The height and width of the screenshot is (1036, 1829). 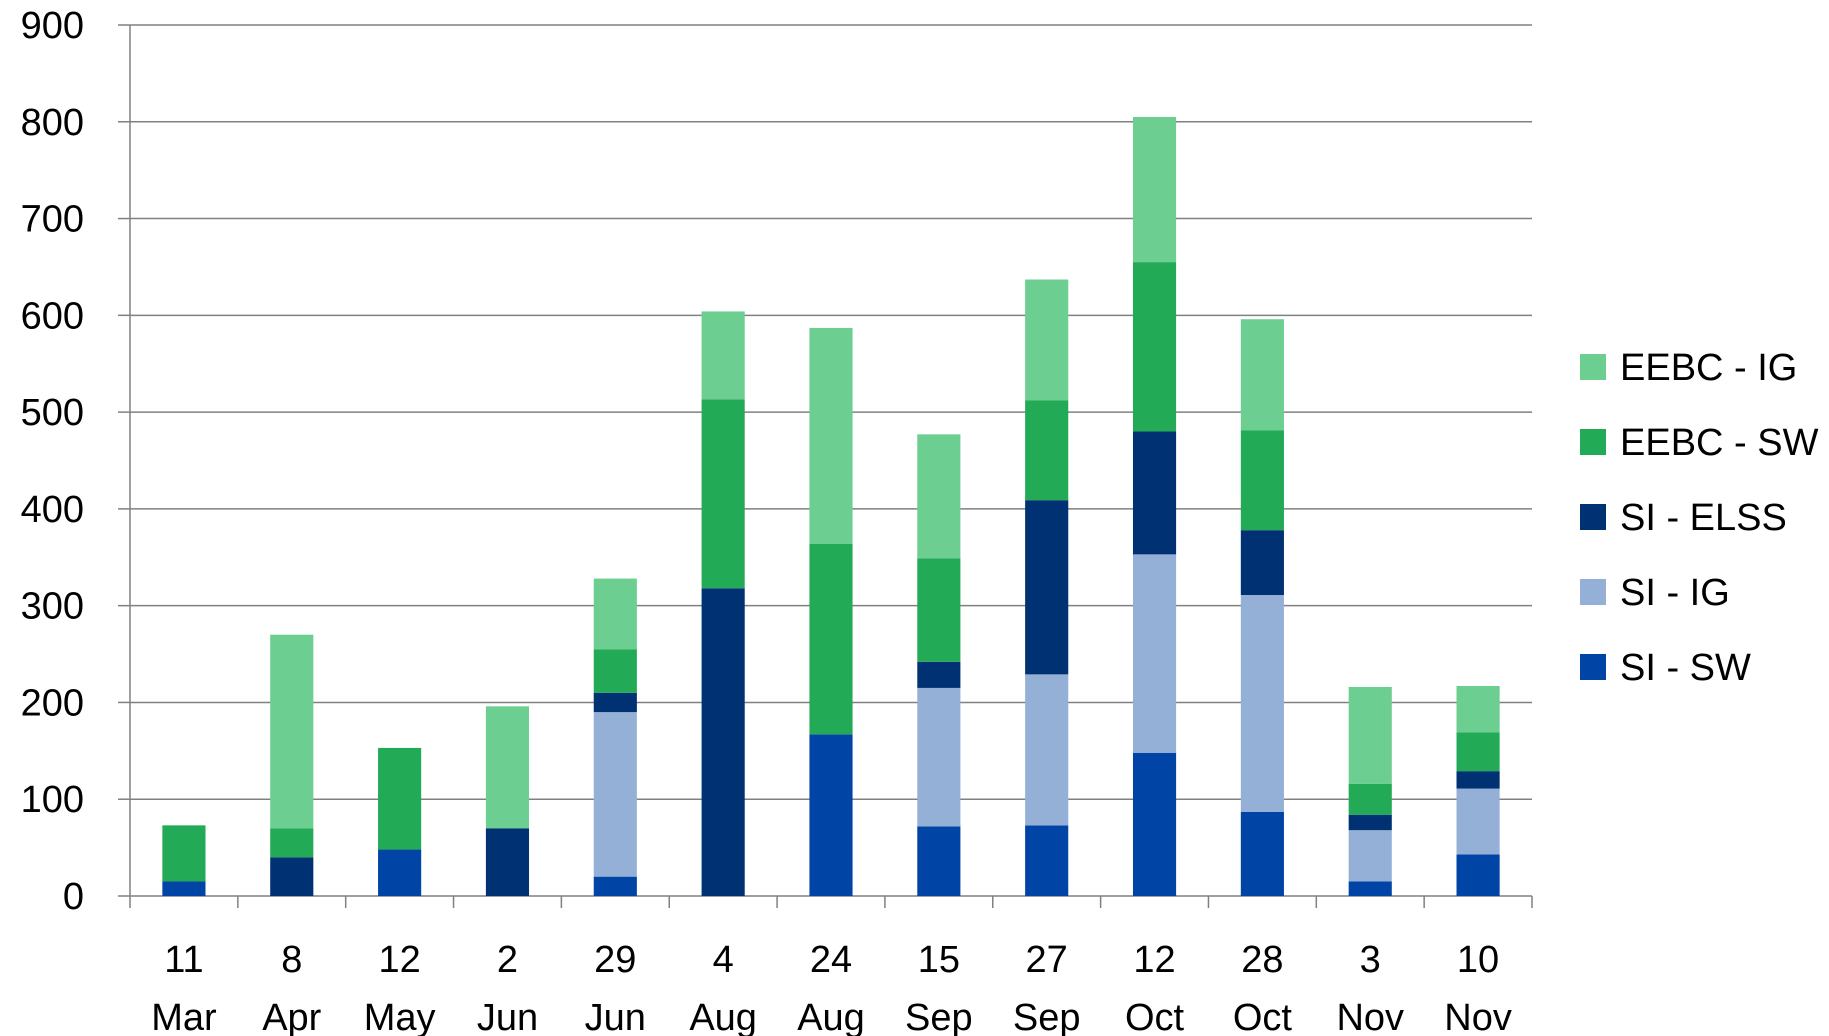 What do you see at coordinates (615, 960) in the screenshot?
I see `x-tick-label-day: 29` at bounding box center [615, 960].